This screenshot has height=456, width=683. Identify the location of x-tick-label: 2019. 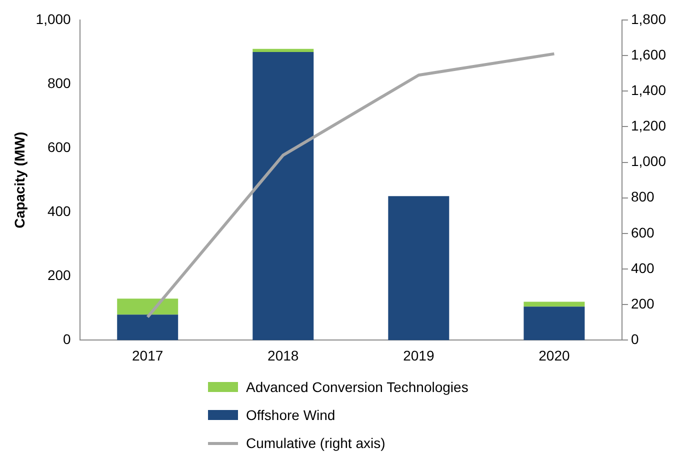
(418, 355).